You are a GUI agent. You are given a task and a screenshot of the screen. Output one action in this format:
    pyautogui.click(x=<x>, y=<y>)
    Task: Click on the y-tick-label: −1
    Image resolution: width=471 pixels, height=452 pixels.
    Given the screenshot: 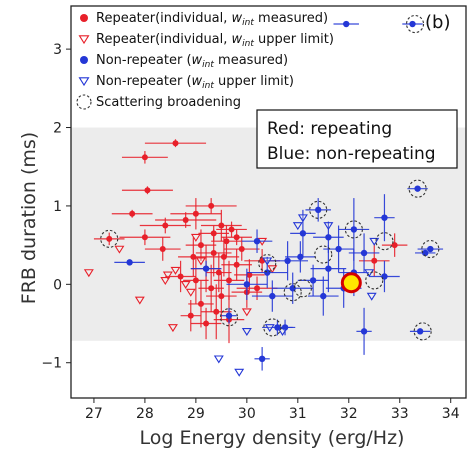 What is the action you would take?
    pyautogui.click(x=51, y=364)
    